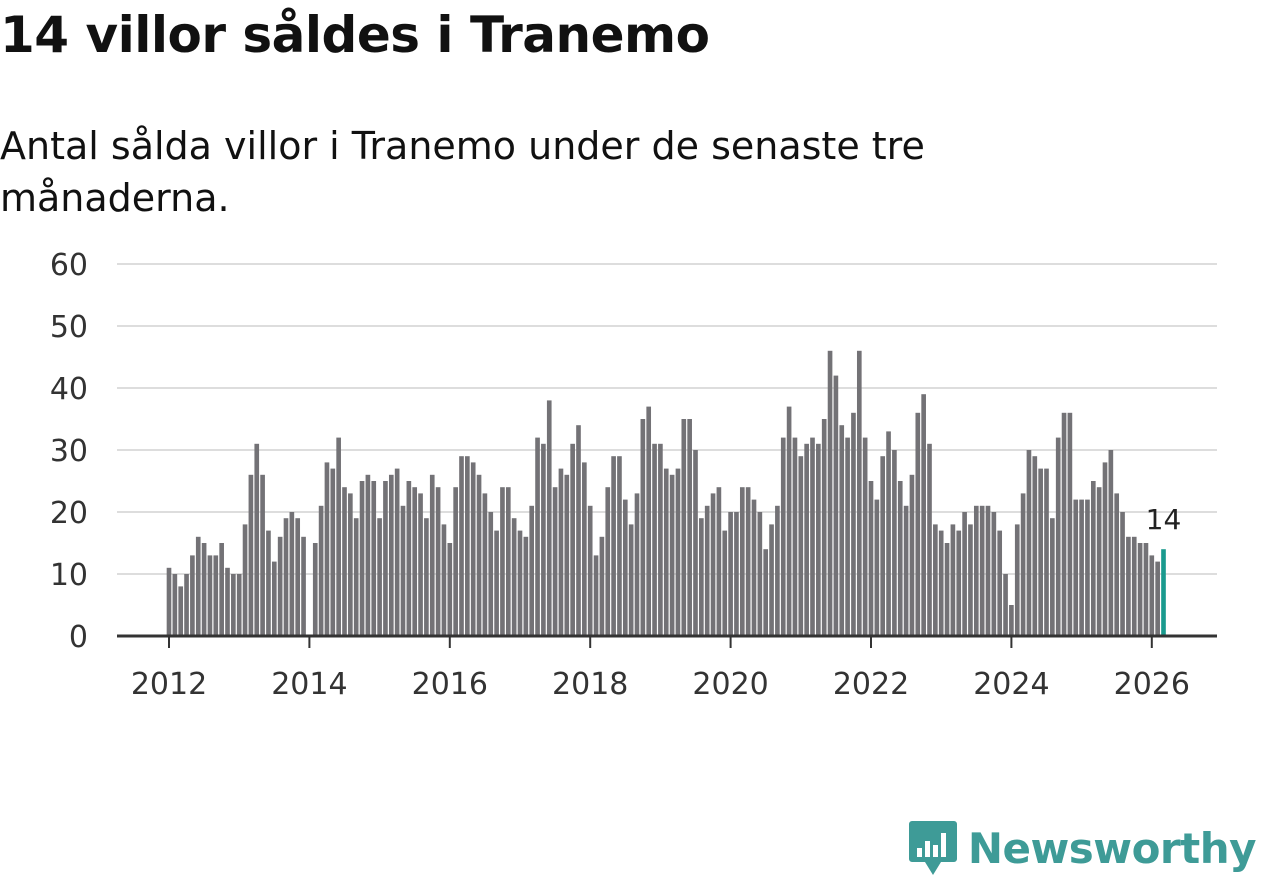 The height and width of the screenshot is (879, 1262). What do you see at coordinates (355, 35) in the screenshot?
I see `chart-title: 14 villor såldes i Tranemo` at bounding box center [355, 35].